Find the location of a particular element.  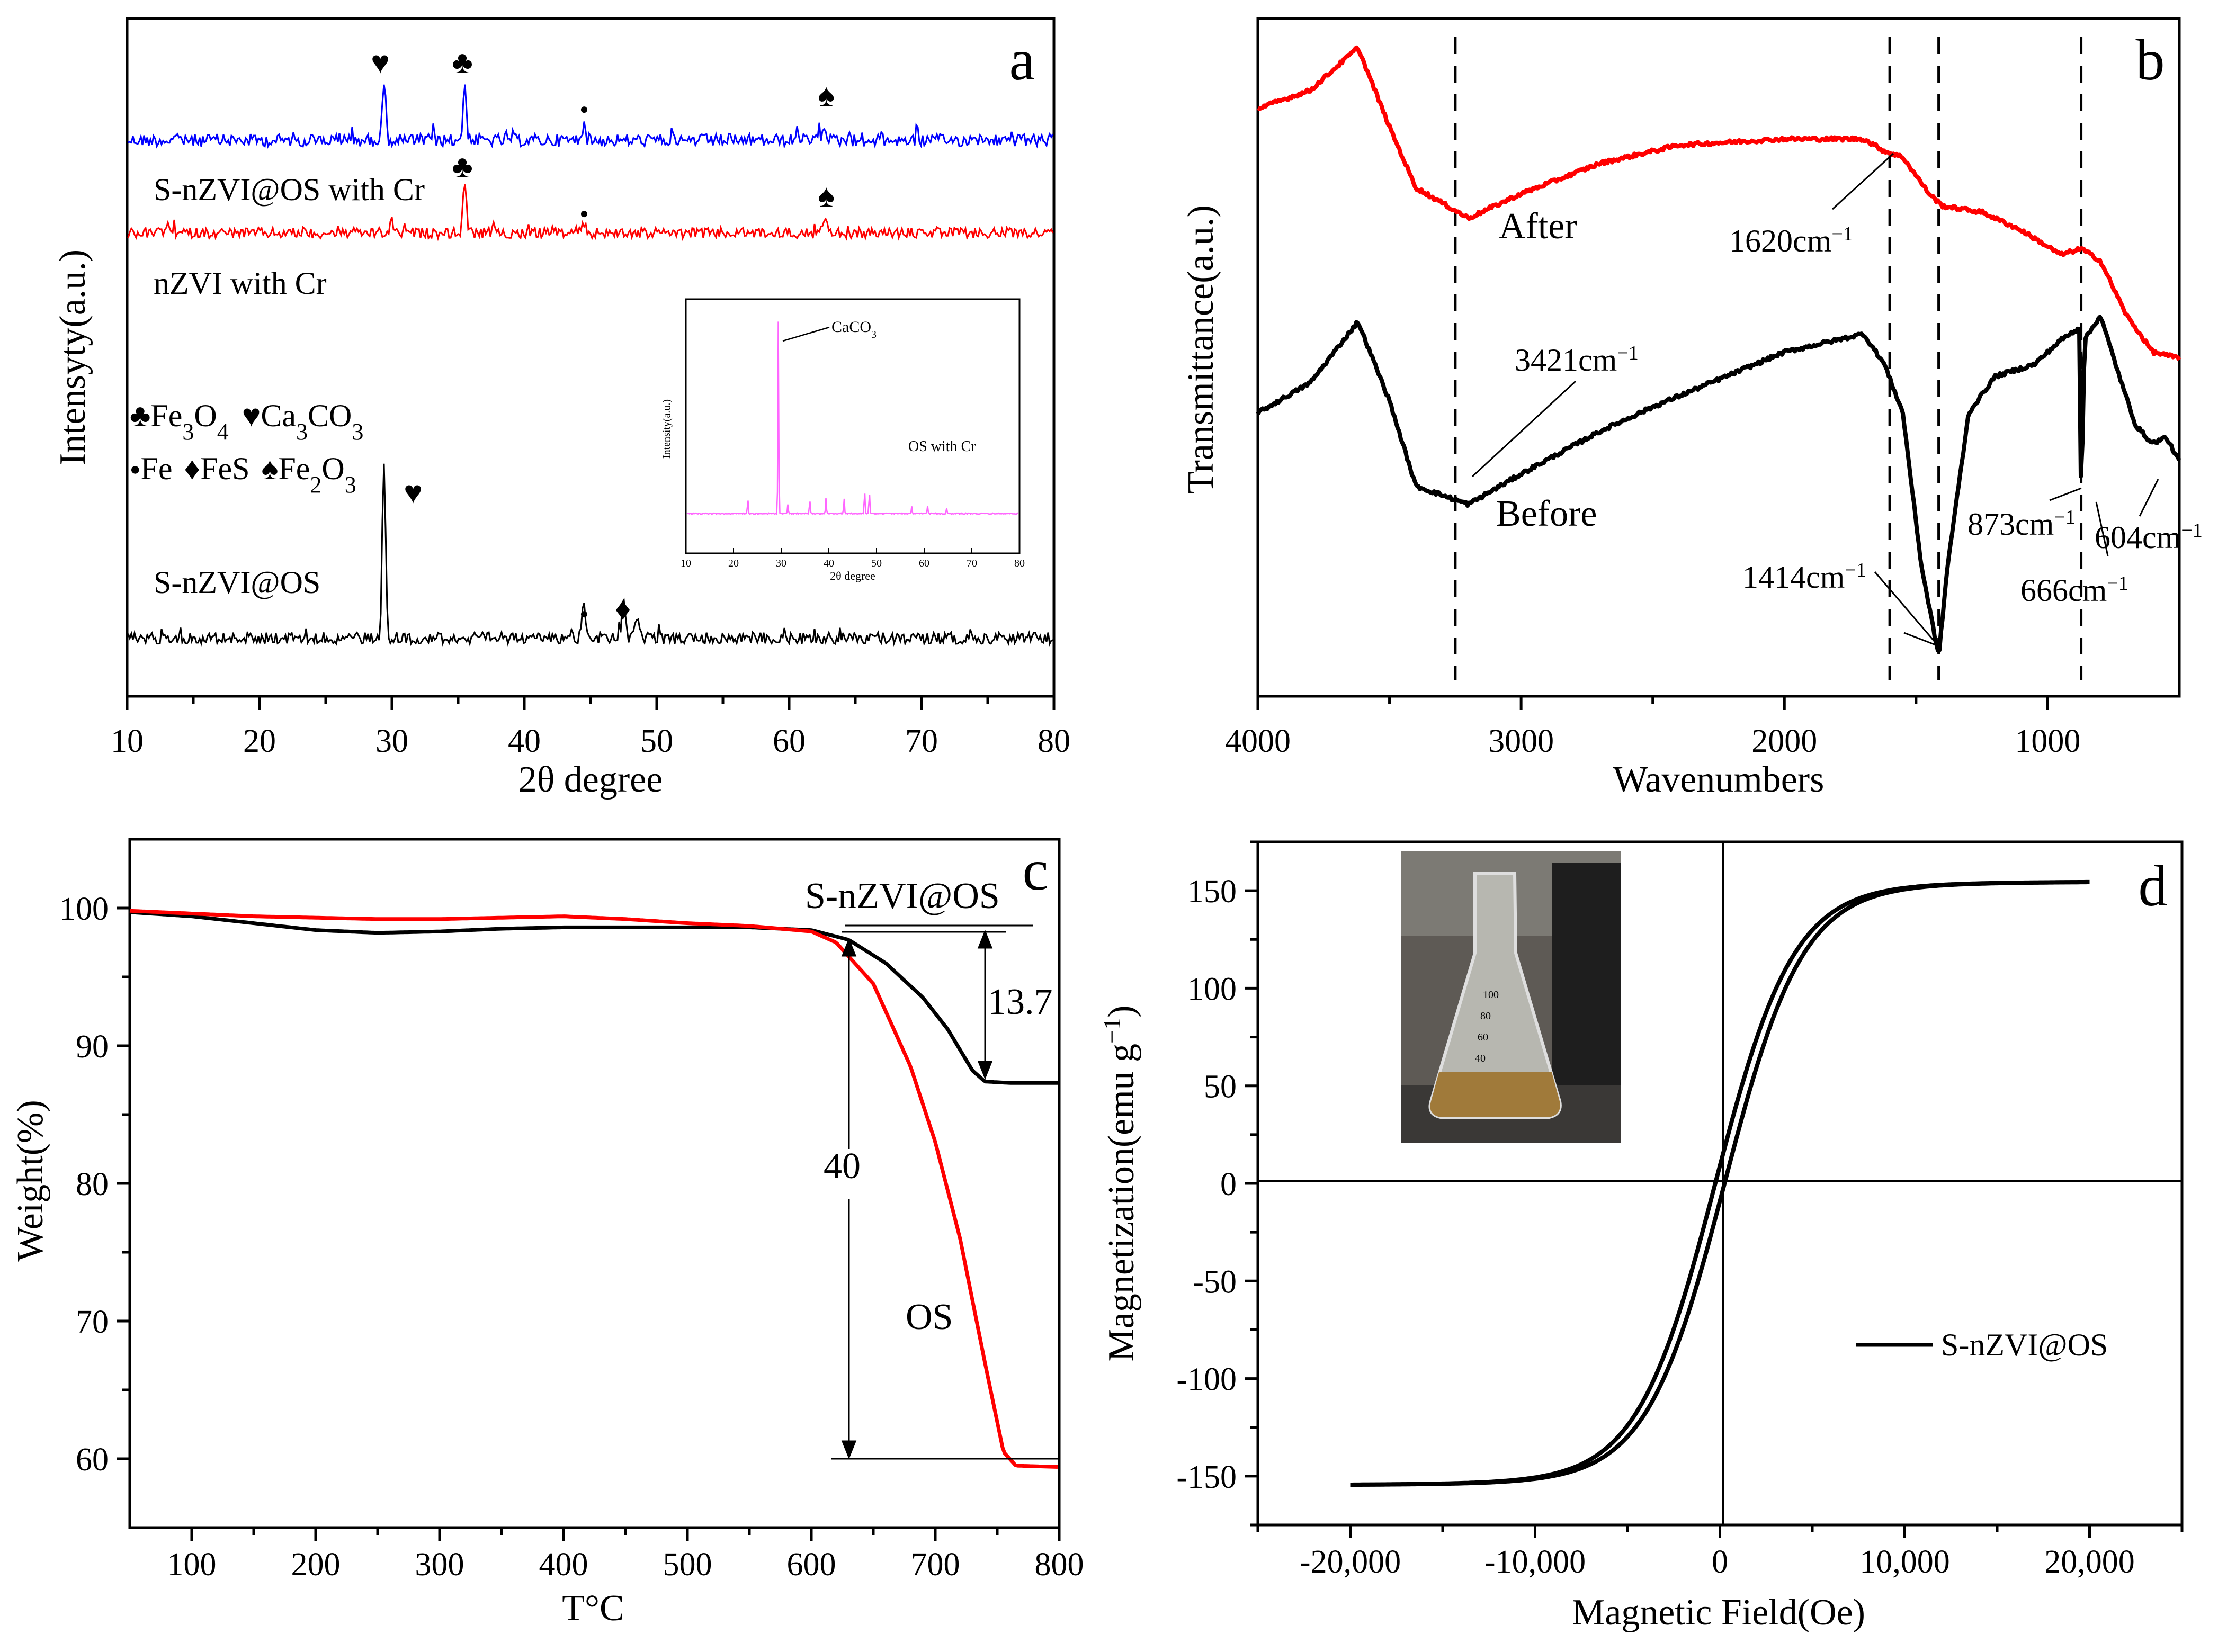

label-weight-loss-40: 40 is located at coordinates (842, 1166).